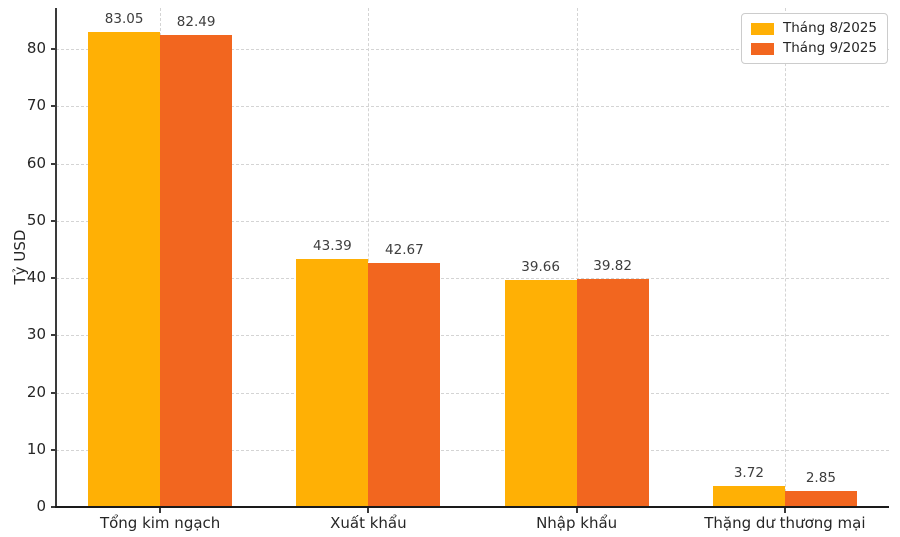 Image resolution: width=900 pixels, height=537 pixels. Describe the element at coordinates (20, 256) in the screenshot. I see `y-axis-title: Tỷ USD` at that location.